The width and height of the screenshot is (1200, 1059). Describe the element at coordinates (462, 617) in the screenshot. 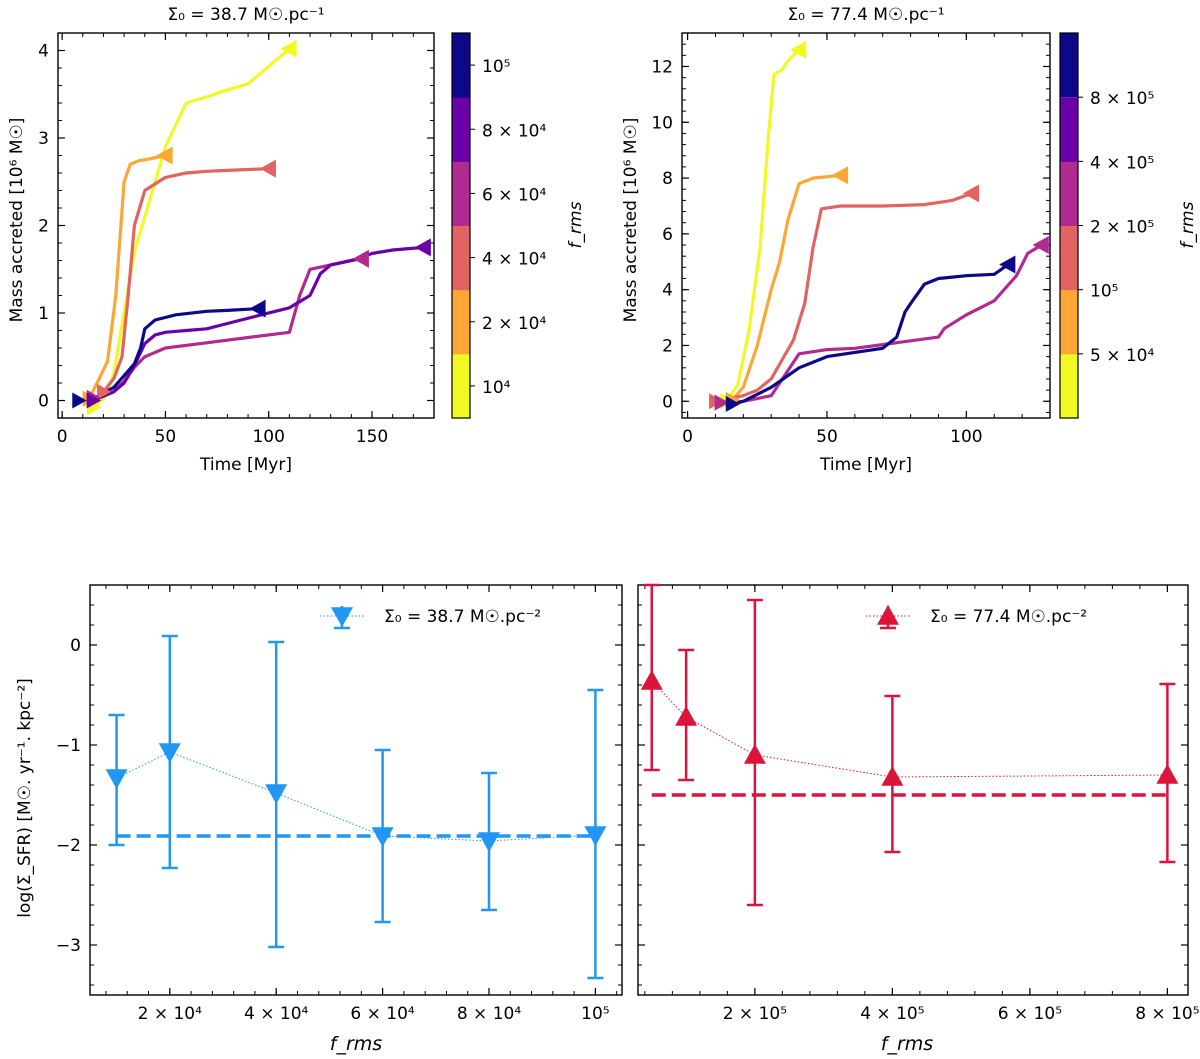

I see `bottom-left-legend-label: Σ₀ = 38.7 M☉.pc⁻²` at that location.